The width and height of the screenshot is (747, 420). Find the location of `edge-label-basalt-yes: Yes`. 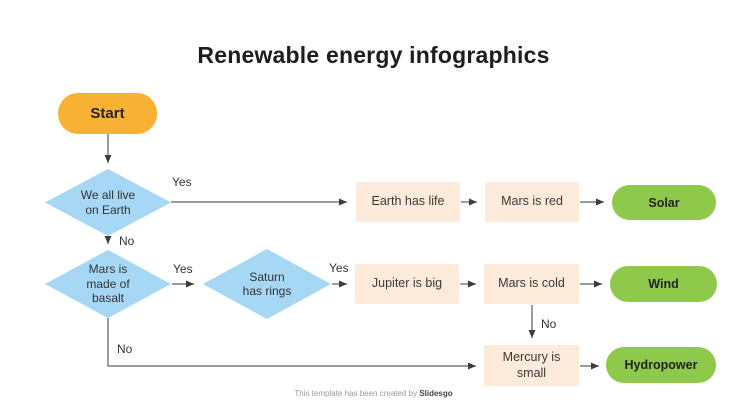

edge-label-basalt-yes: Yes is located at coordinates (183, 269).